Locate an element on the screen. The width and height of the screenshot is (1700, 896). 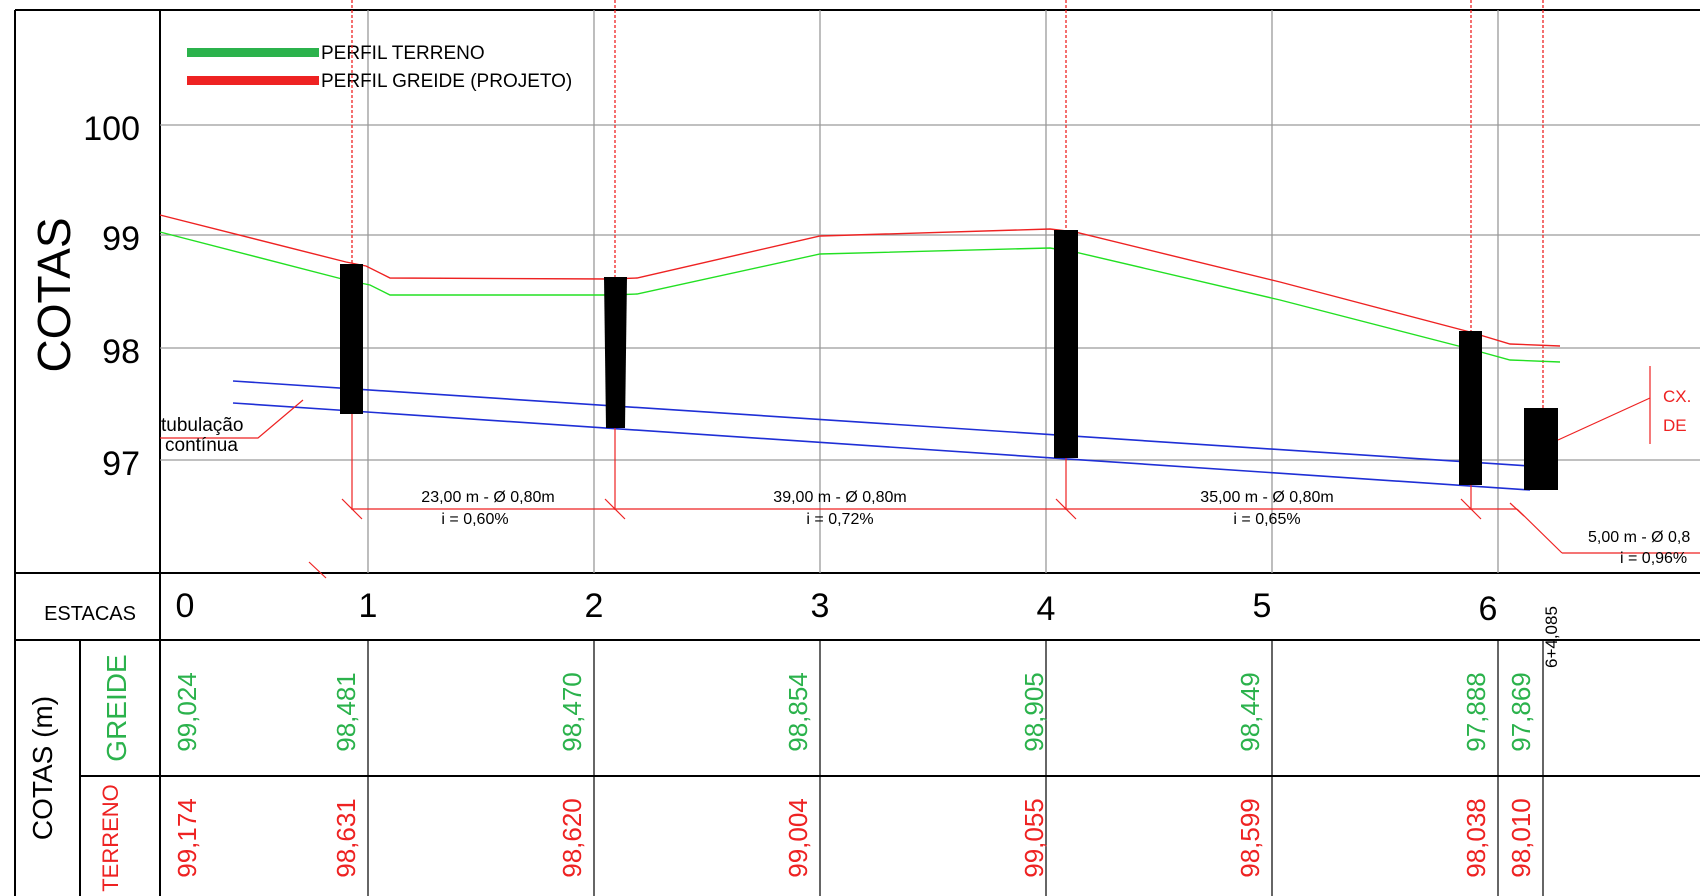
cx-label-line2: DE is located at coordinates (1675, 425).